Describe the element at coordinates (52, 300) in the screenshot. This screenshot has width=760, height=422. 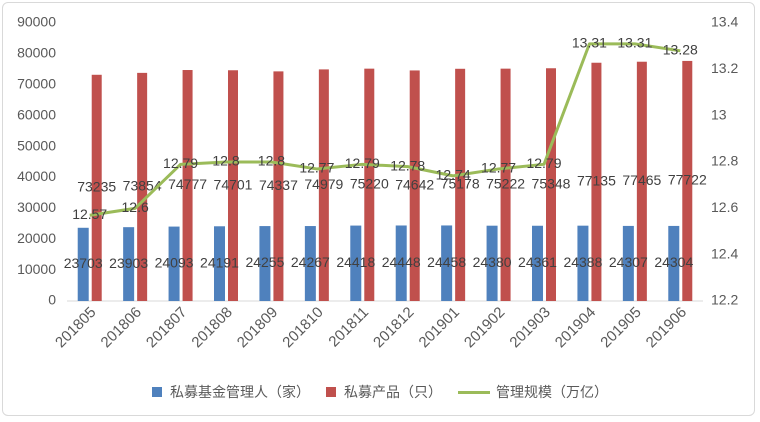
I see `left-axis-tick-label: 0` at that location.